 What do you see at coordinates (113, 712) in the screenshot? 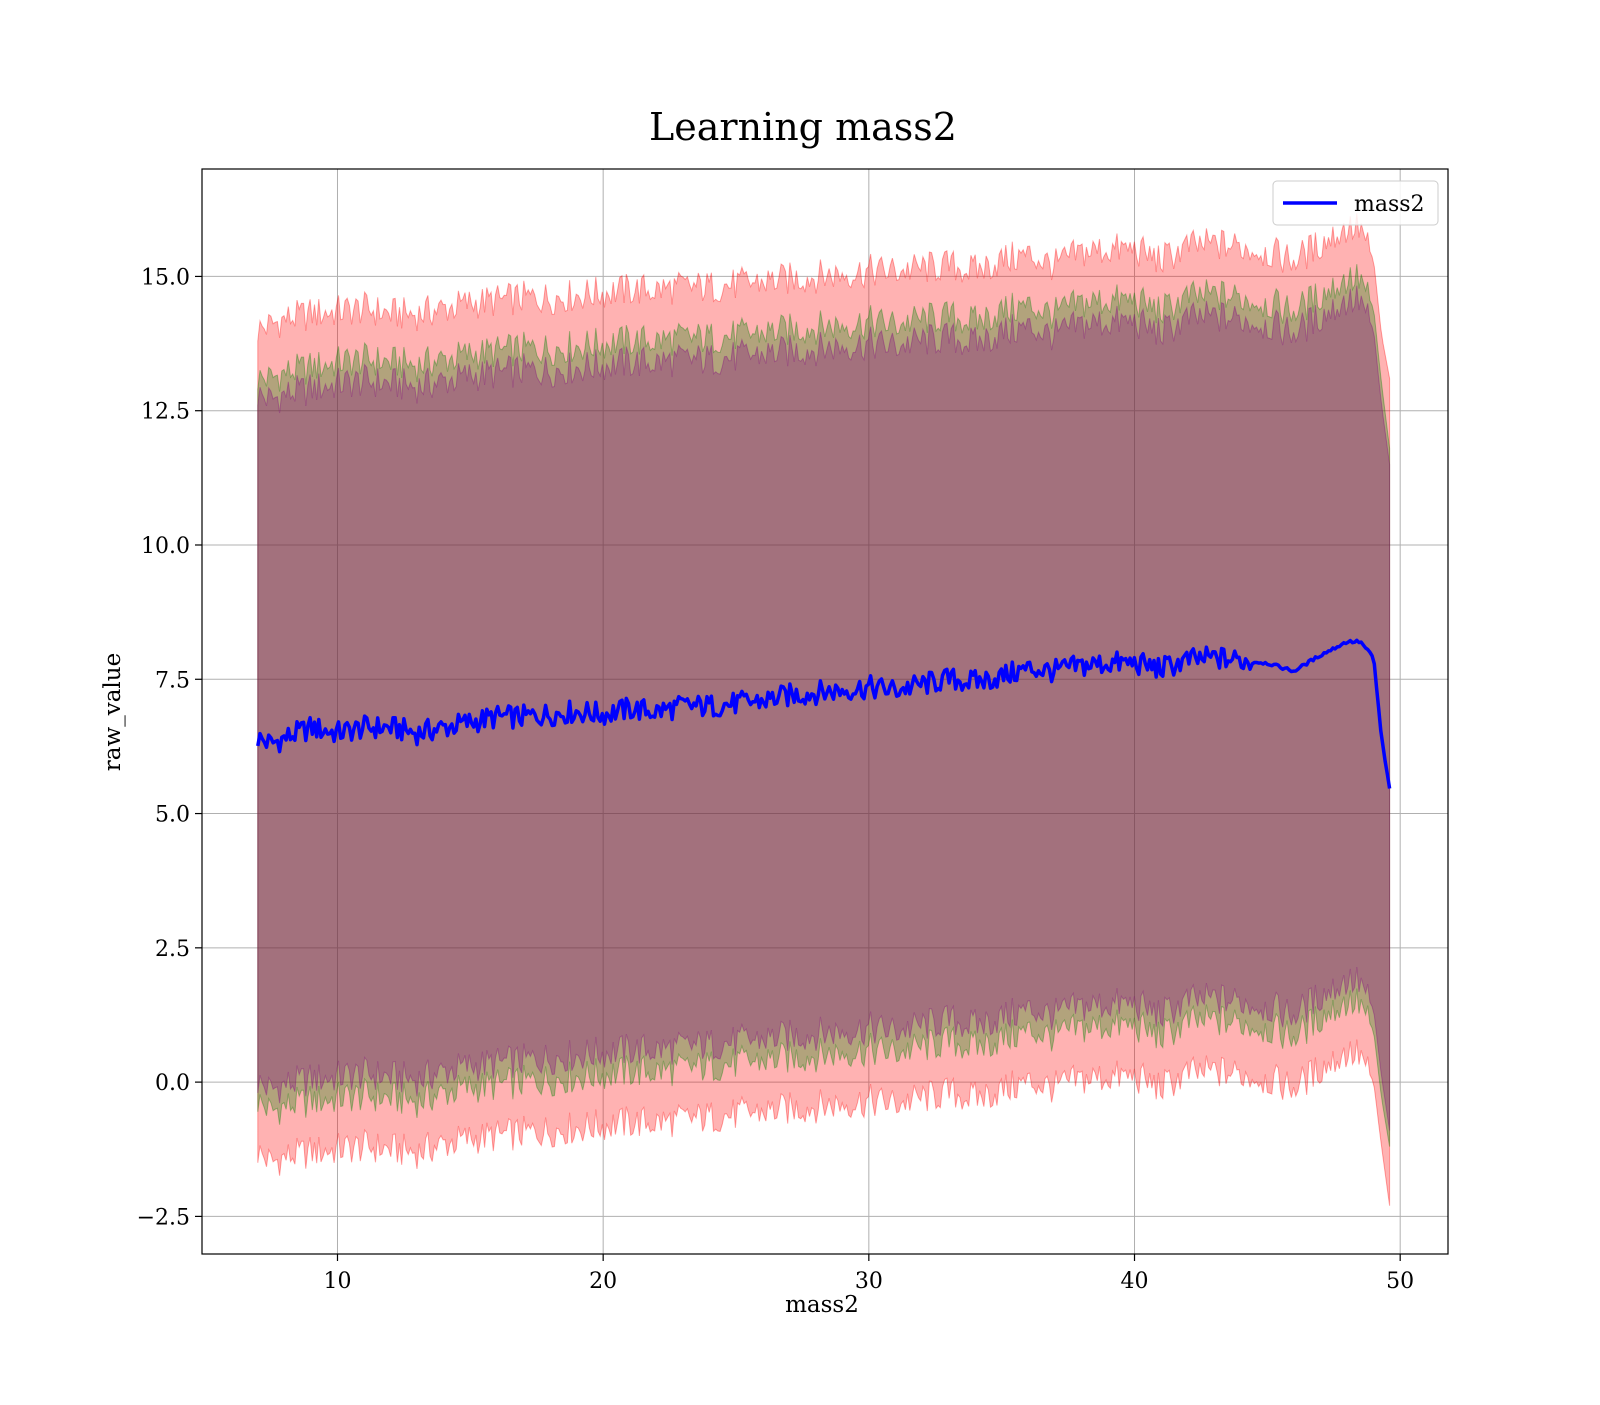
I see `y-axis-label: raw_value` at bounding box center [113, 712].